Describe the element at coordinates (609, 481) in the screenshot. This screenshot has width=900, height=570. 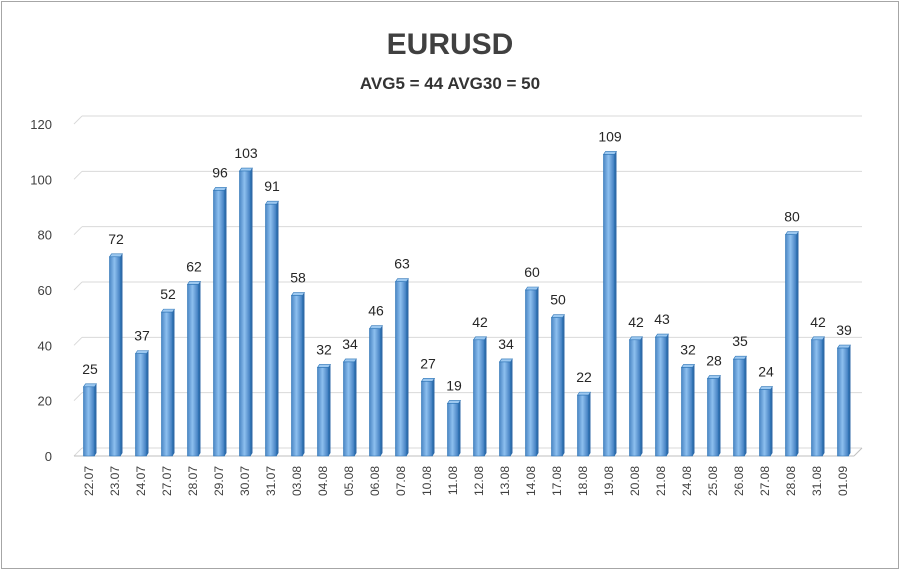
I see `x-tick-label: 19.08` at that location.